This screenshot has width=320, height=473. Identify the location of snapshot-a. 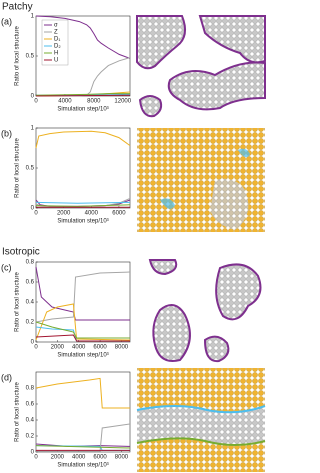
(201, 67).